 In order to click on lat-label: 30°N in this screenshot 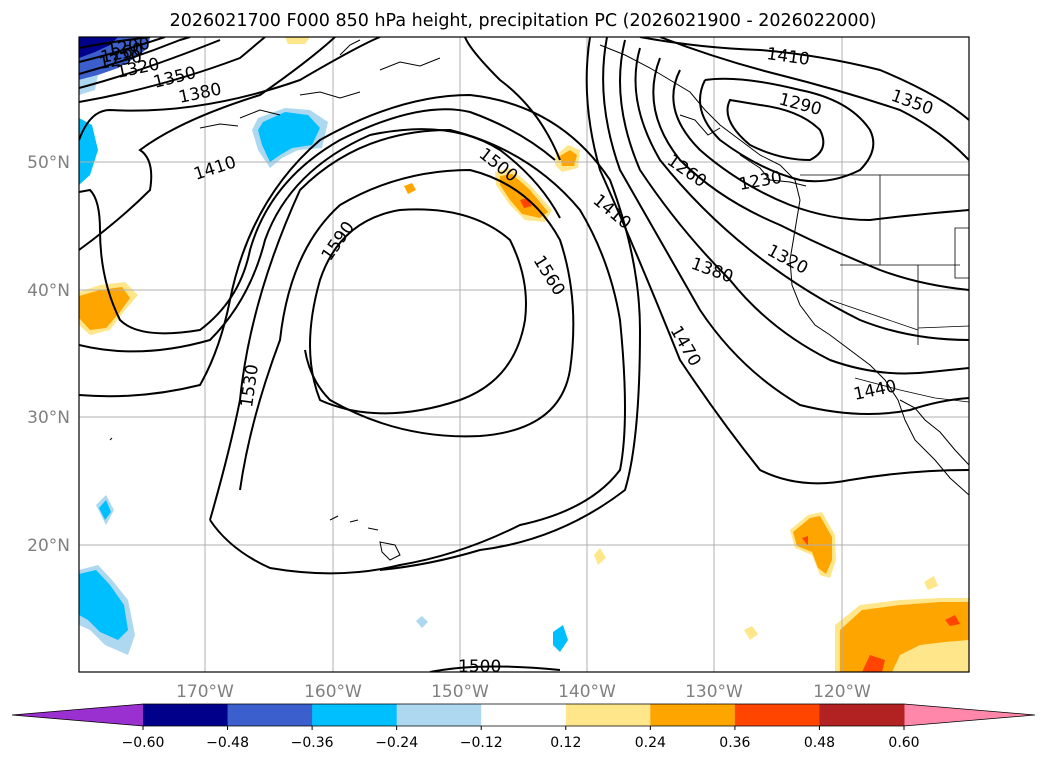, I will do `click(48, 418)`.